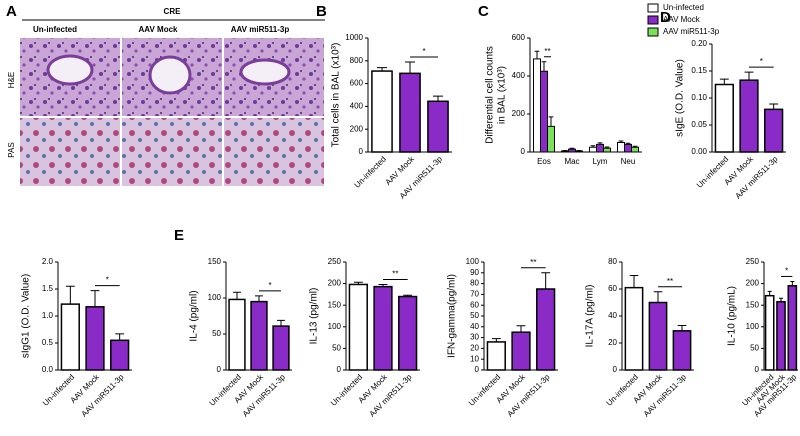 This screenshot has width=800, height=436. Describe the element at coordinates (699, 97) in the screenshot. I see `y-tick-label: 0.10` at that location.